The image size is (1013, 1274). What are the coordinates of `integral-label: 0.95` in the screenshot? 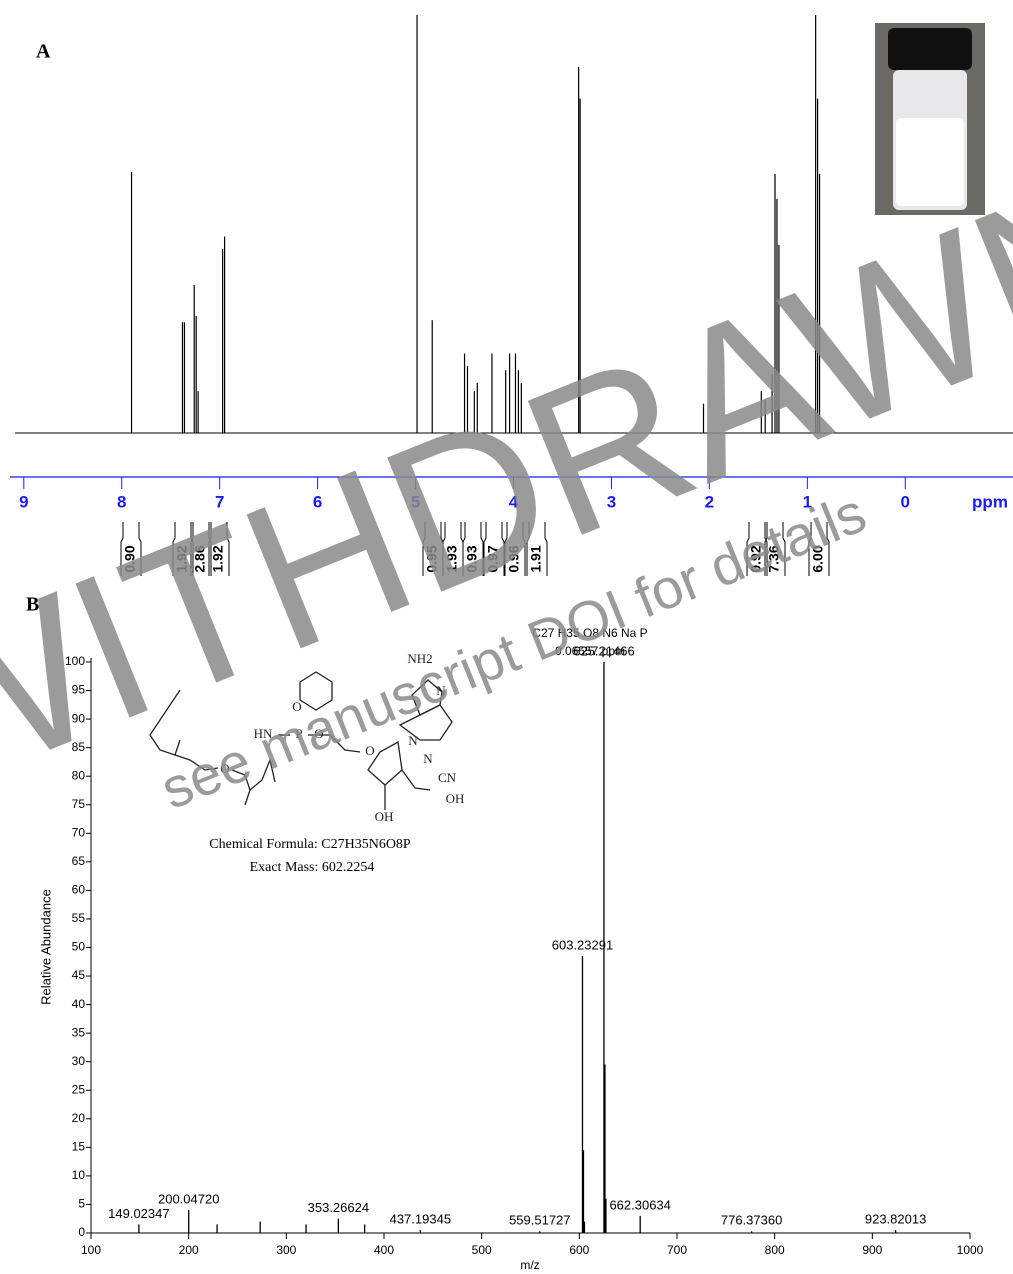 It's located at (432, 558).